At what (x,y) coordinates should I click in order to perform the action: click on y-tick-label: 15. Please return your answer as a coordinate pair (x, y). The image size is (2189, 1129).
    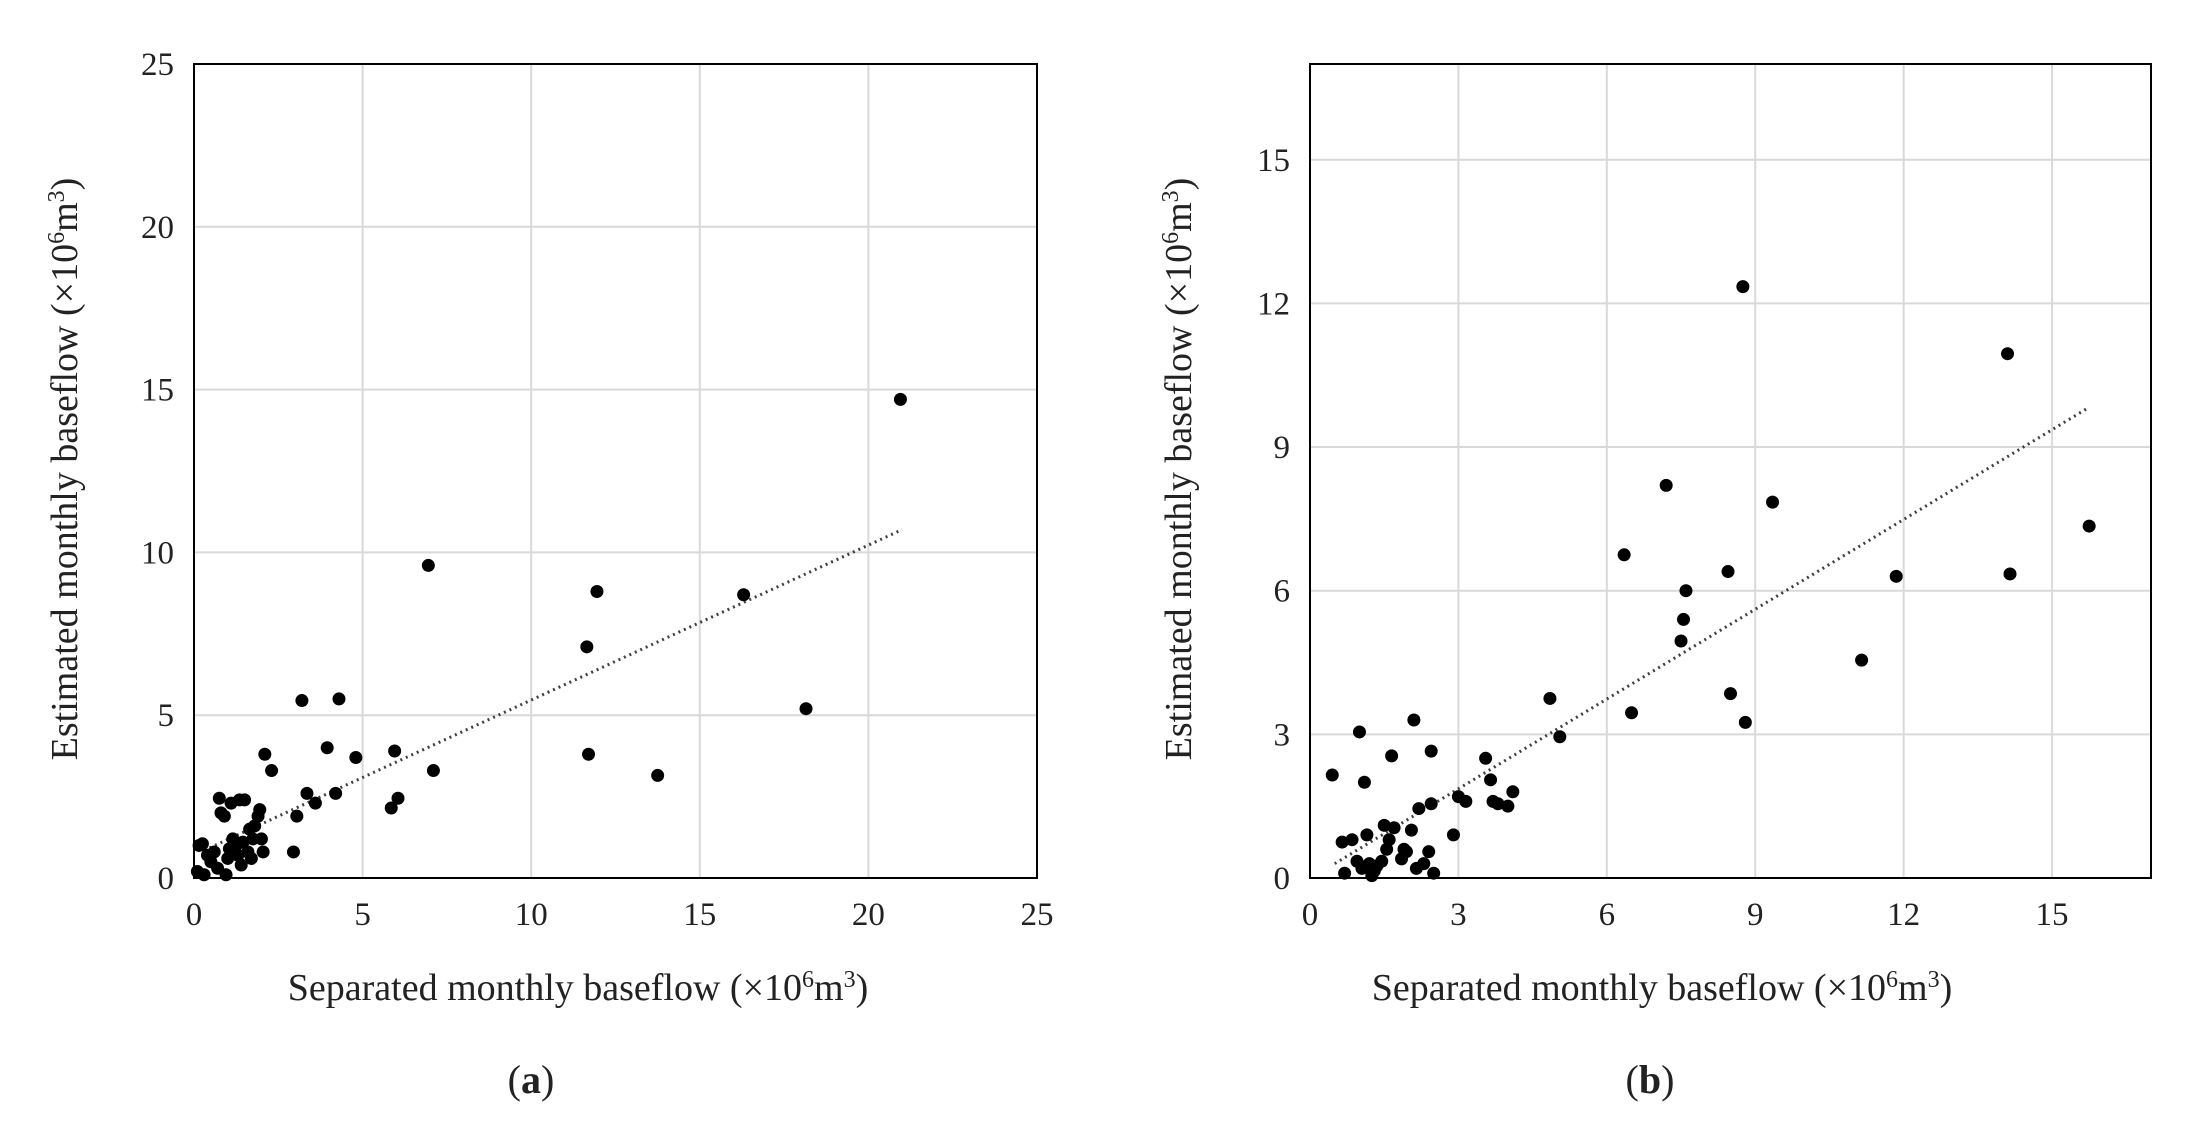
    Looking at the image, I should click on (157, 391).